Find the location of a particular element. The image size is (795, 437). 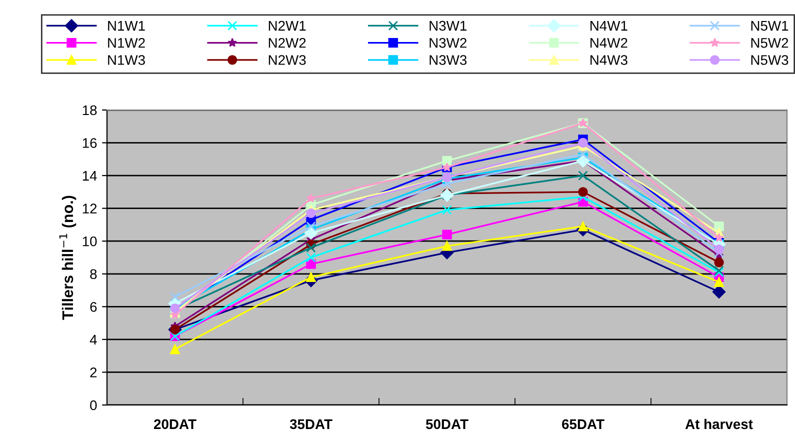

x-tick-label: 65DAT is located at coordinates (583, 424).